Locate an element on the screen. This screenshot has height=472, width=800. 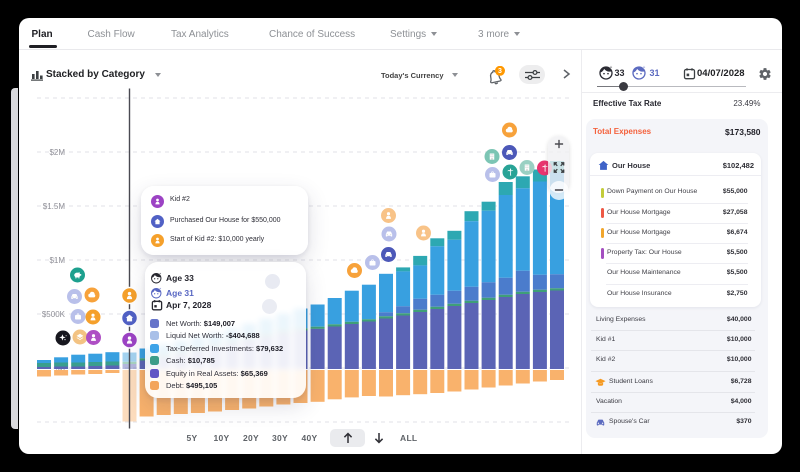
svg-text: $500K is located at coordinates (53, 313).